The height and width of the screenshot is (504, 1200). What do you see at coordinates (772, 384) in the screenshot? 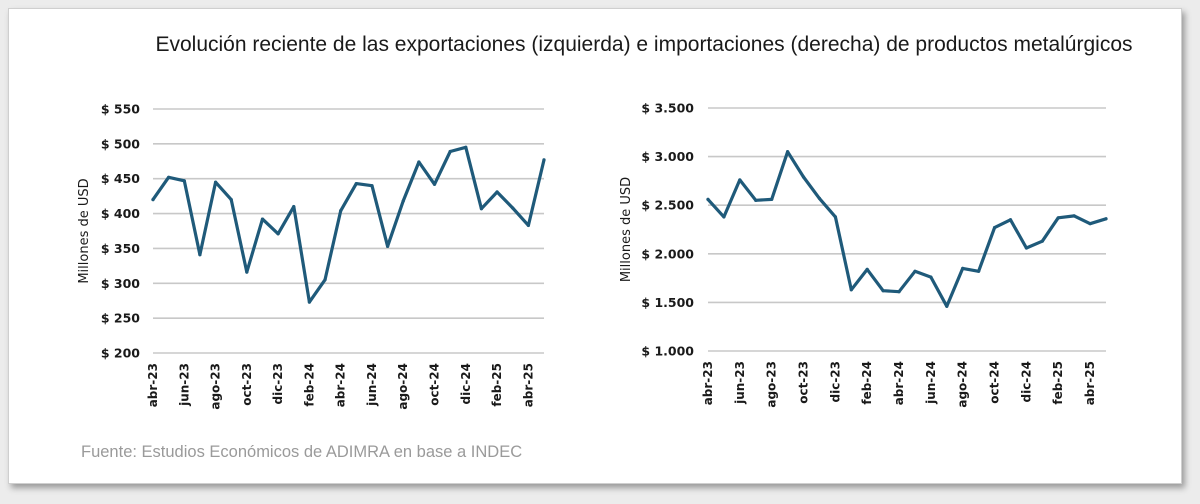
I see `imports-x-tick-label: ago-23` at bounding box center [772, 384].